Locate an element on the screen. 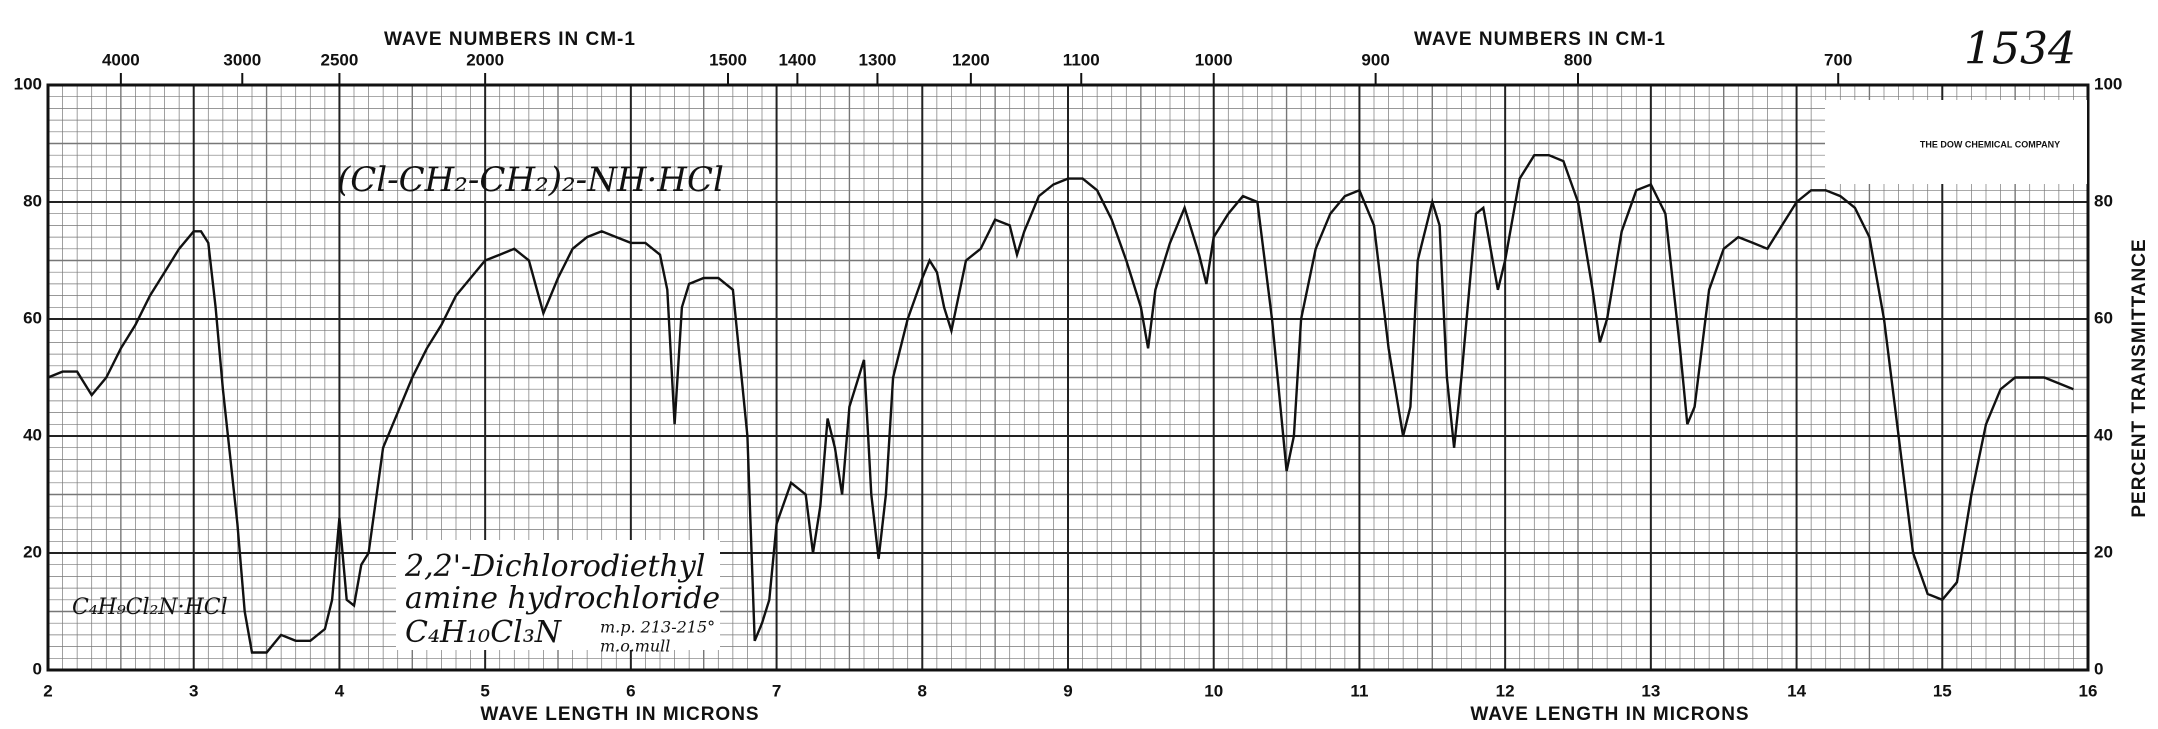 The image size is (2158, 729). x2-tick-label: 1200 is located at coordinates (971, 59).